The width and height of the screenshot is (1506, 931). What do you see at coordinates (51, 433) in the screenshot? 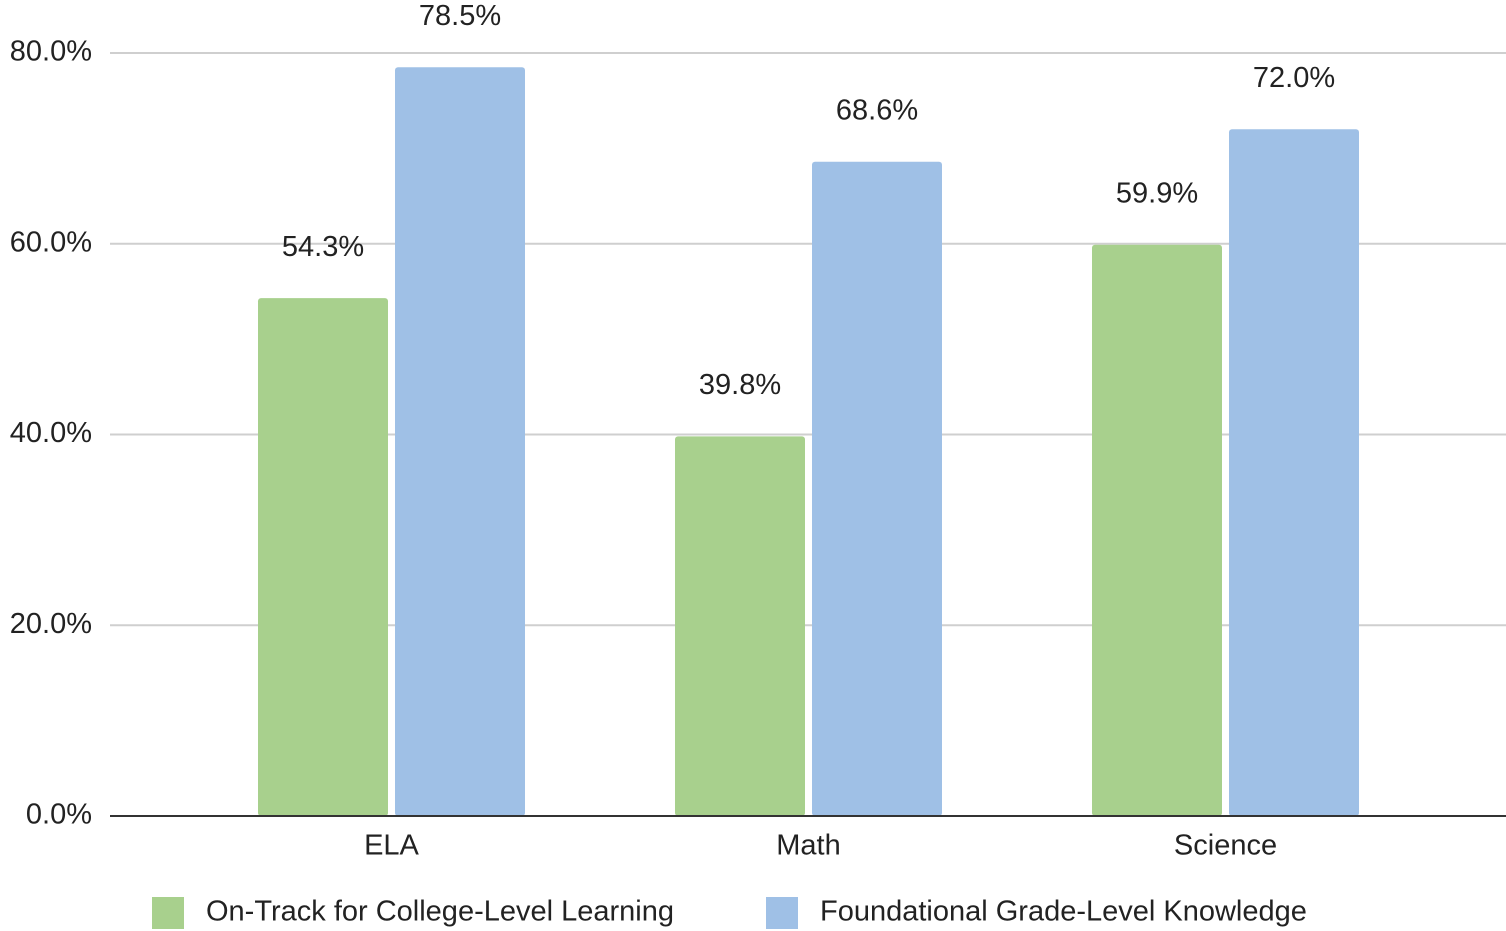
I see `y-tick-label: 40.0%` at bounding box center [51, 433].